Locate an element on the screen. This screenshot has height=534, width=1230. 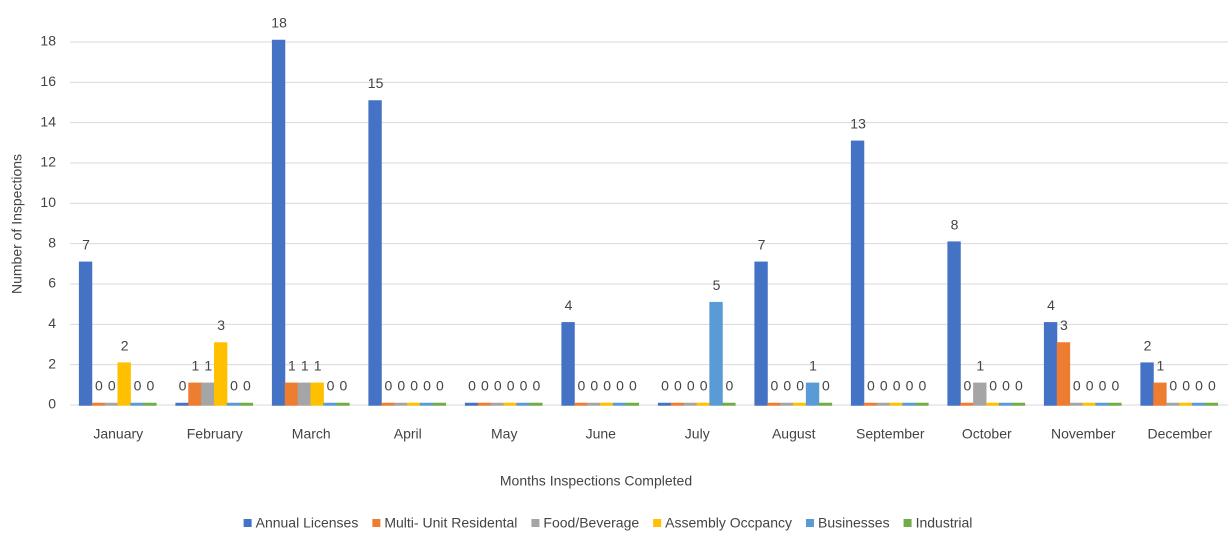
x-tick-label: January is located at coordinates (118, 434).